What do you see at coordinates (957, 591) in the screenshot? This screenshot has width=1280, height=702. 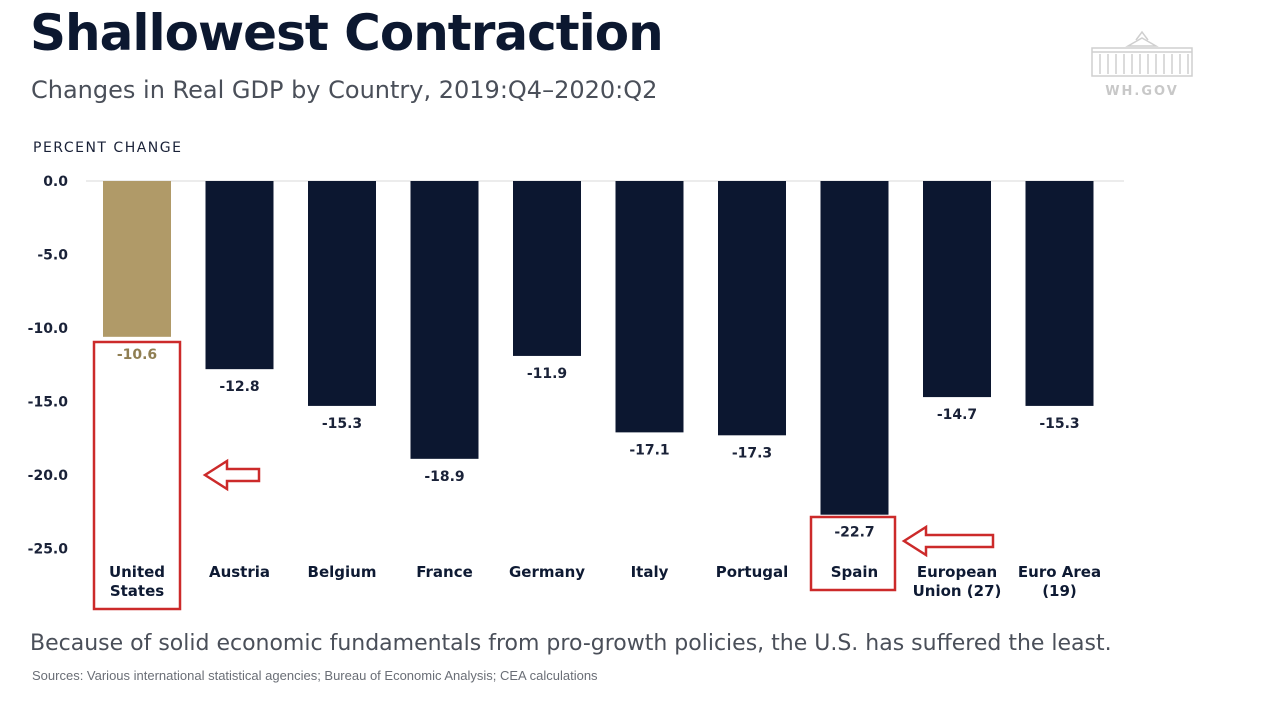 I see `category-label: Union (27)` at bounding box center [957, 591].